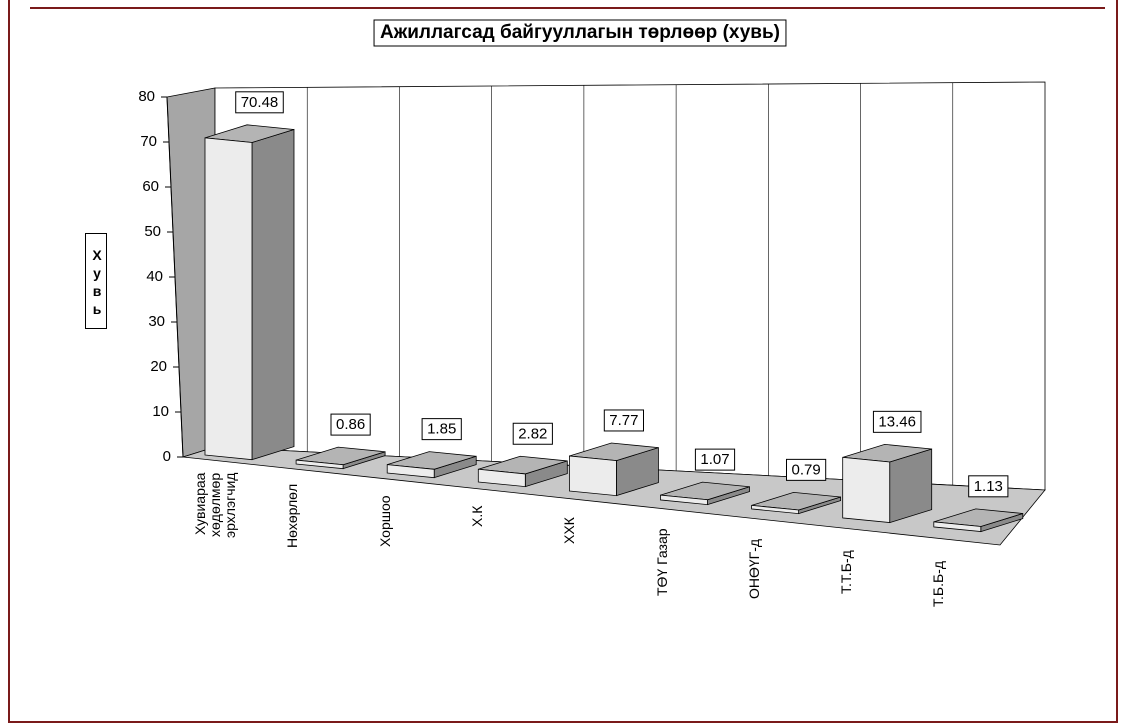  I want to click on value-label: 2.82, so click(532, 433).